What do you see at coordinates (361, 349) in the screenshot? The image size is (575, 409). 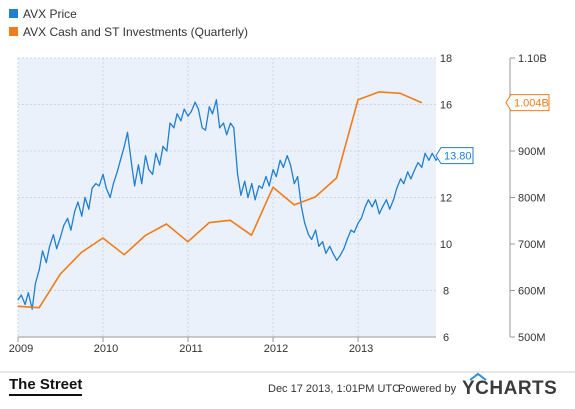 I see `x-tick-label: 2013` at bounding box center [361, 349].